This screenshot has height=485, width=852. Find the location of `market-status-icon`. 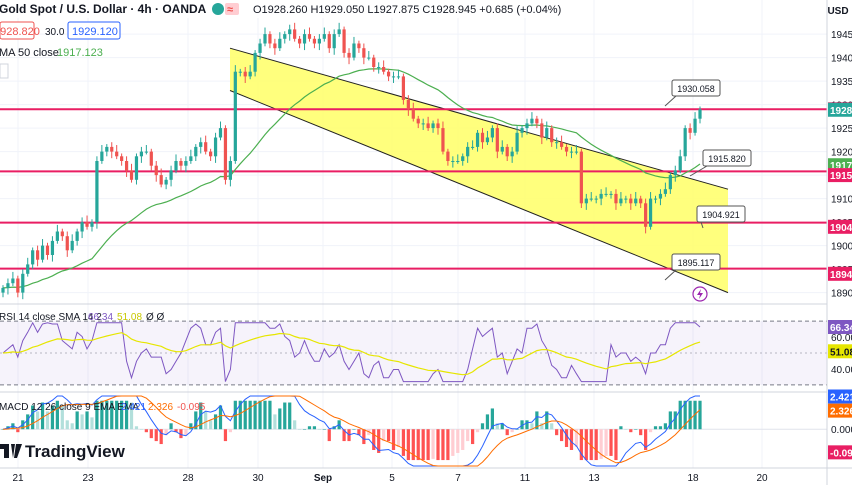

market-status-icon is located at coordinates (218, 9).